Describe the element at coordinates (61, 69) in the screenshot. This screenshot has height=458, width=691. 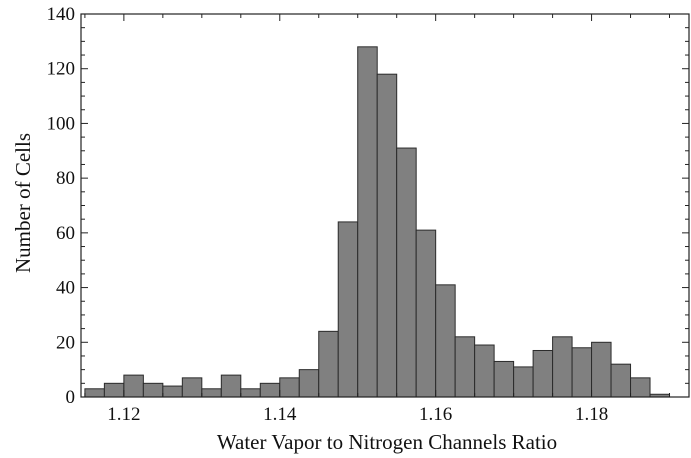
I see `y-tick-label: 120` at that location.